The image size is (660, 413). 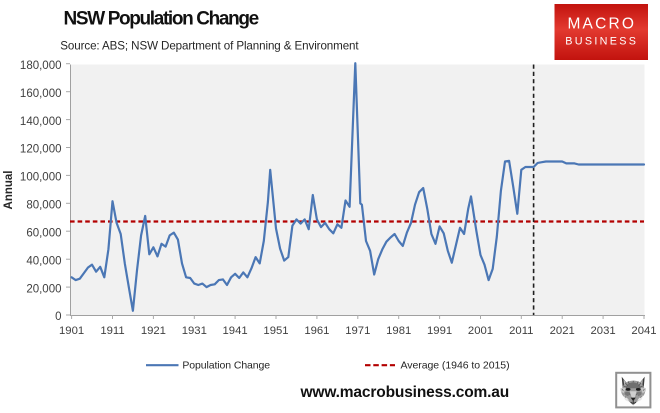 What do you see at coordinates (194, 331) in the screenshot?
I see `svg-text: 1931` at bounding box center [194, 331].